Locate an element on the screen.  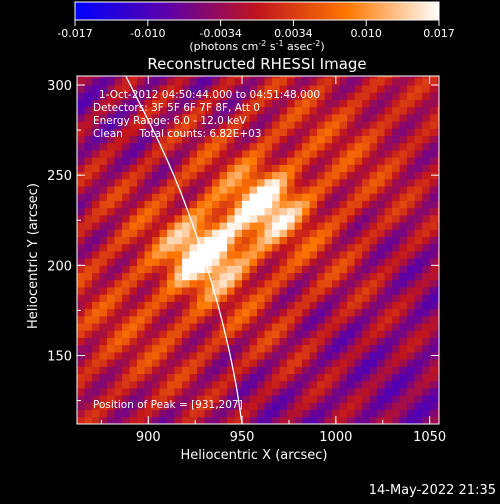
colorbar-tick-label: 0.010 is located at coordinates (366, 33).